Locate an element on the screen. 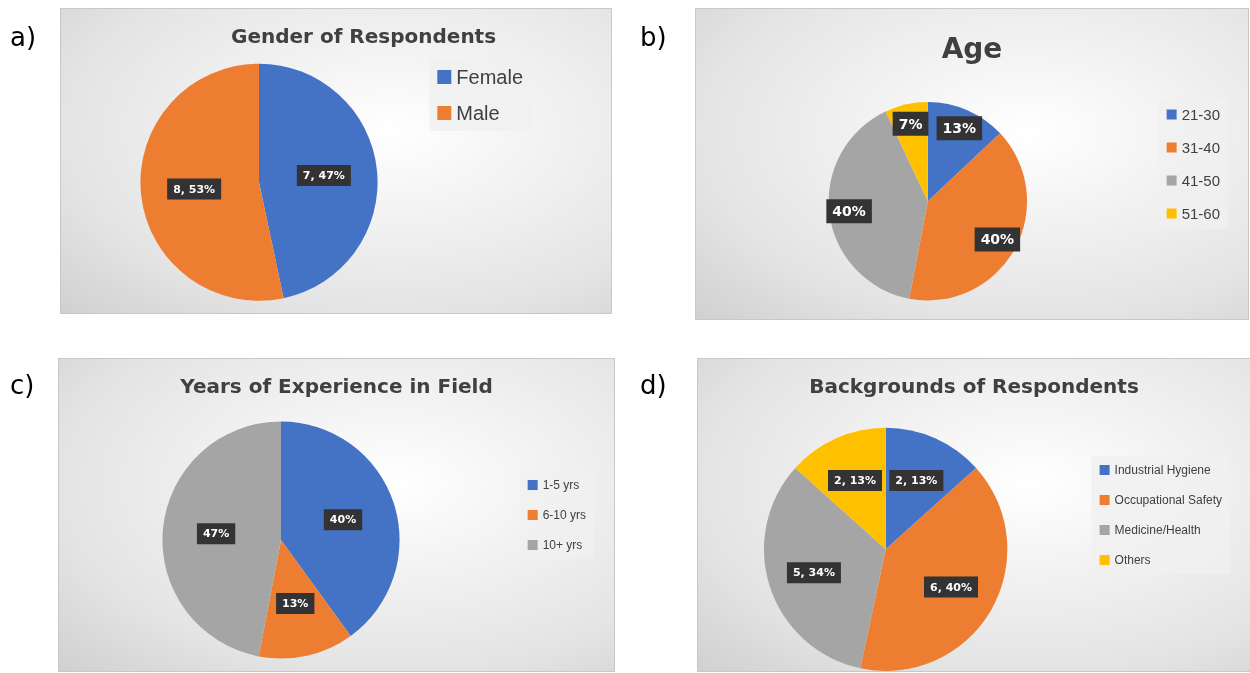 The width and height of the screenshot is (1250, 673). legend-label: 6-10 yrs is located at coordinates (564, 515).